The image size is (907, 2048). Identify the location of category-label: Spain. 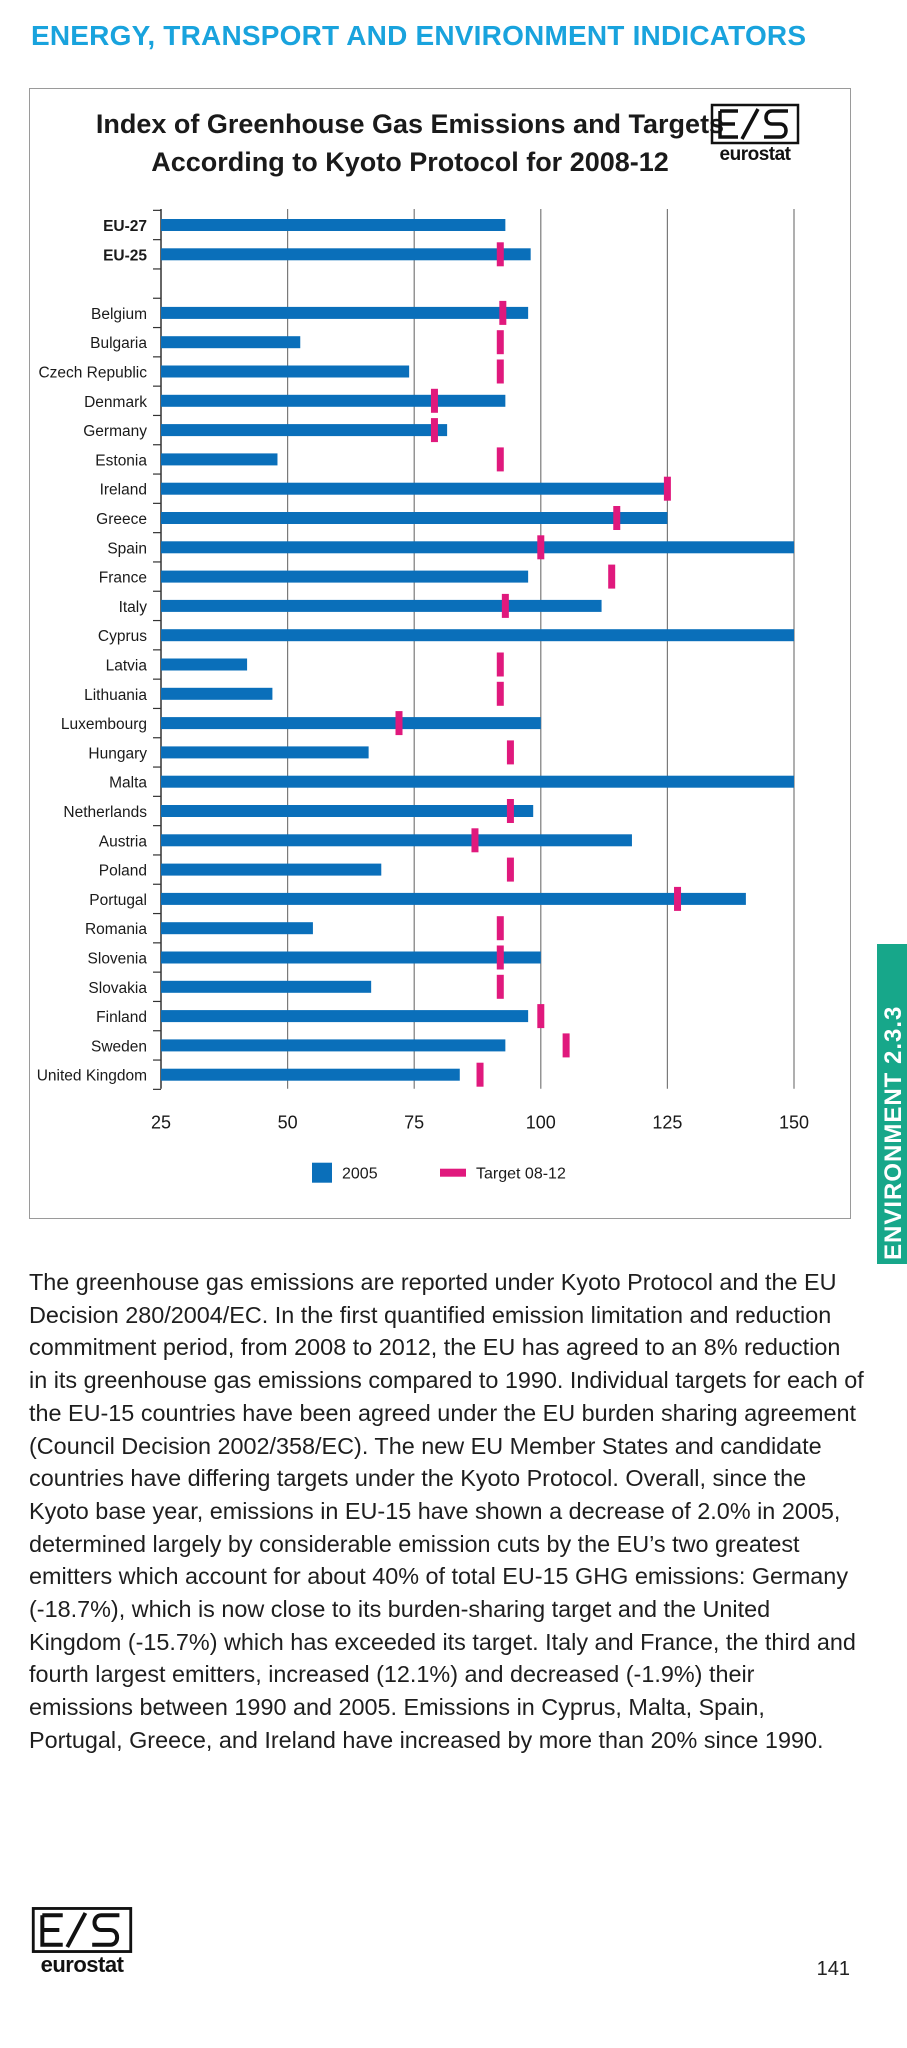
(127, 548).